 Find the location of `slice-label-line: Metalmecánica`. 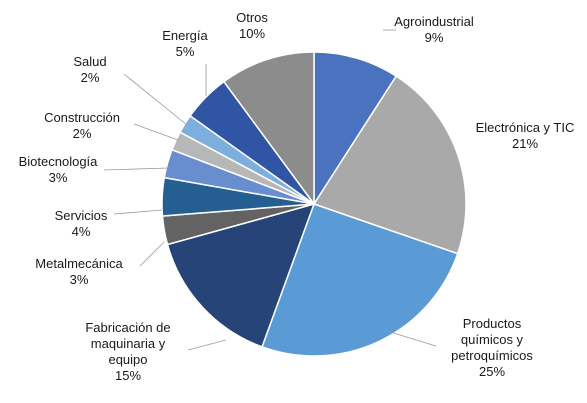

slice-label-line: Metalmecánica is located at coordinates (79, 263).